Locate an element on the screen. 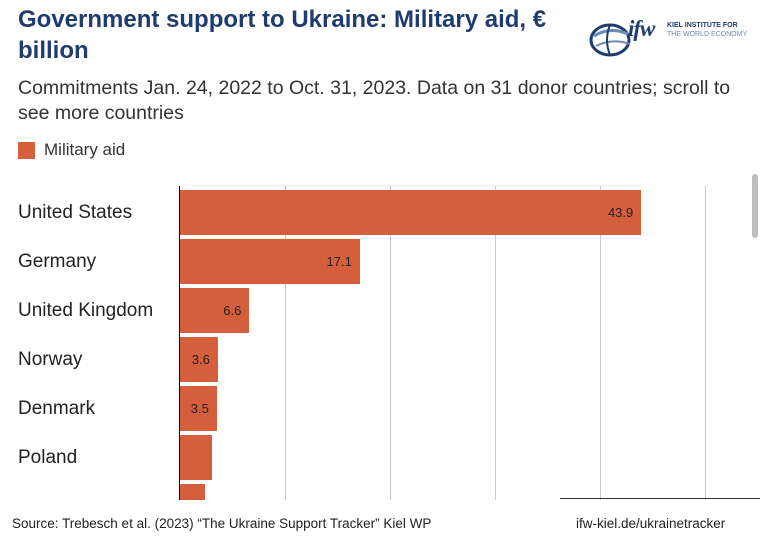 This screenshot has height=546, width=768. category-label: United States is located at coordinates (75, 212).